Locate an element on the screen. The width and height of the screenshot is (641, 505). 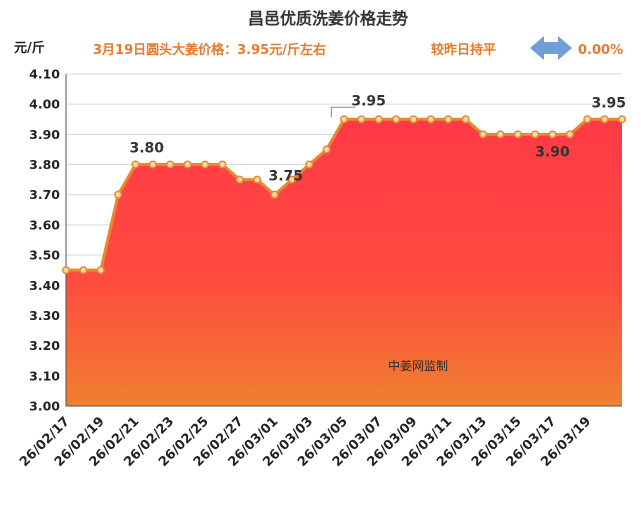
data-label: 3.80 is located at coordinates (147, 149).